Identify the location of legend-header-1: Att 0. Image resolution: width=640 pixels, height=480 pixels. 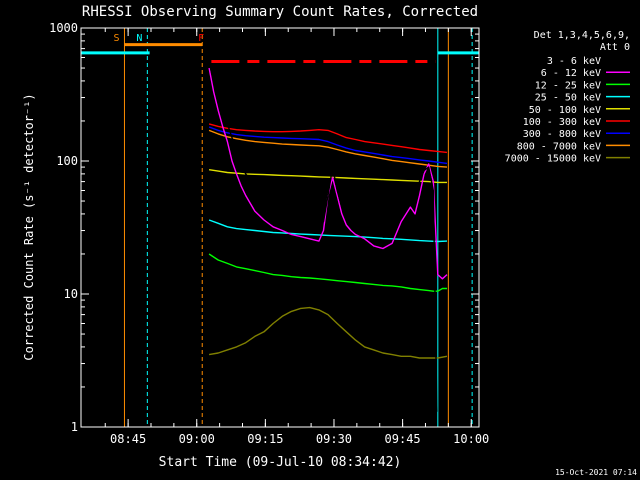
(615, 47).